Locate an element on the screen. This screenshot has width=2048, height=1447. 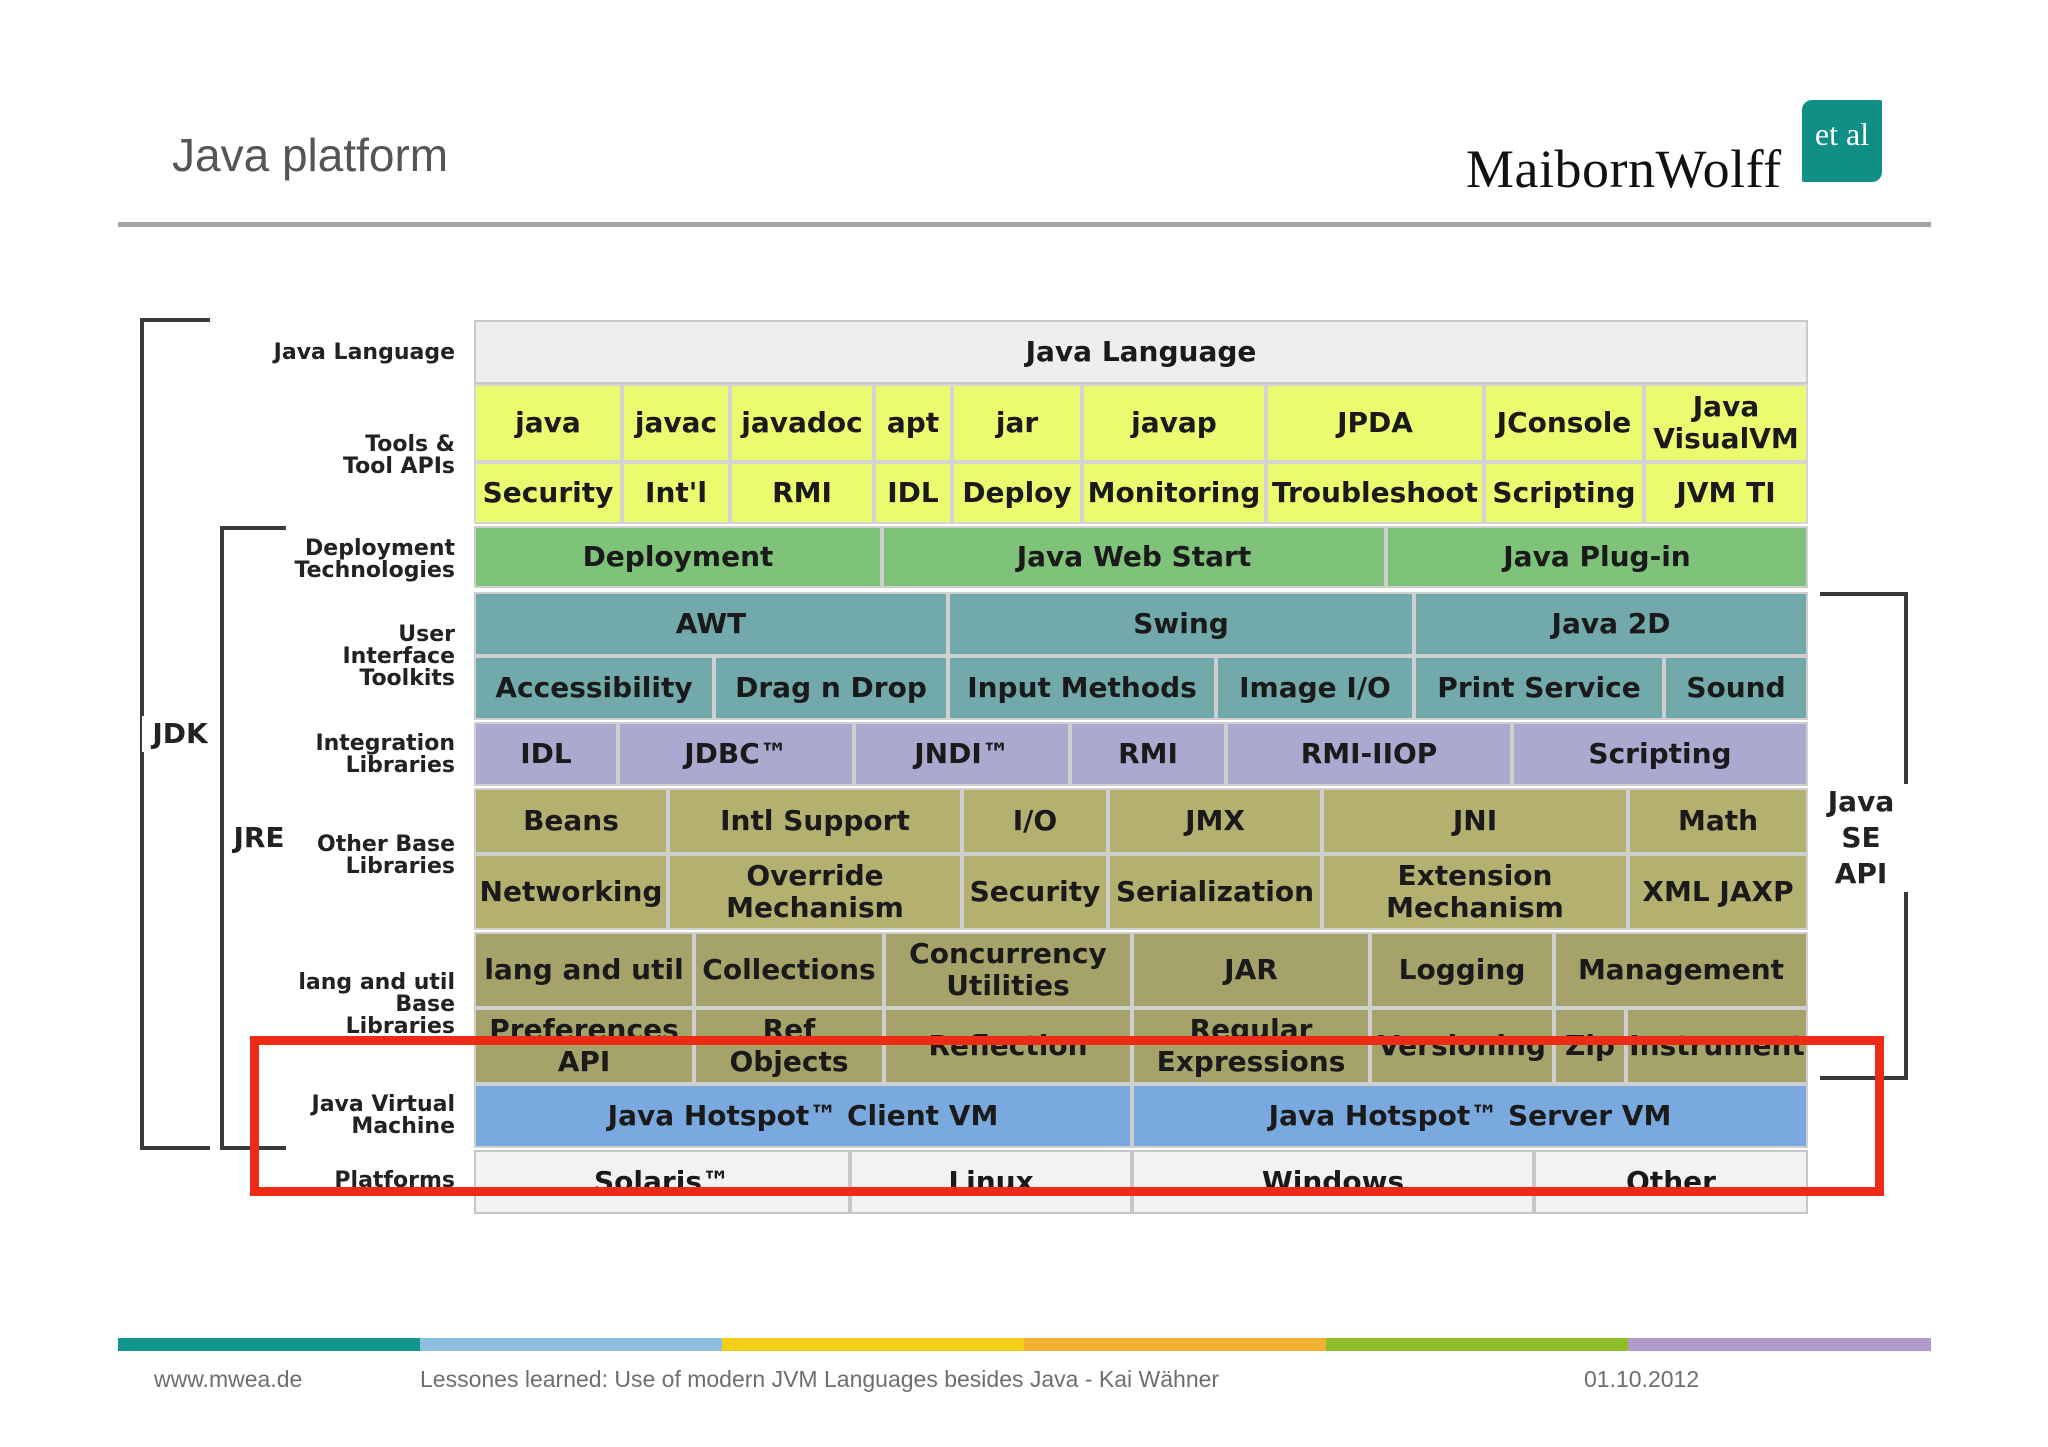
lang-util-cell: Concurrency Utilities is located at coordinates (1008, 970).